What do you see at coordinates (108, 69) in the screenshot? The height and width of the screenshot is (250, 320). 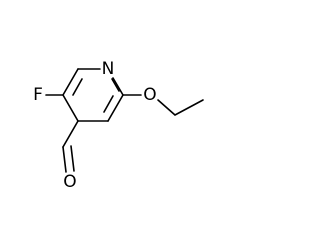 I see `atom-label: N` at bounding box center [108, 69].